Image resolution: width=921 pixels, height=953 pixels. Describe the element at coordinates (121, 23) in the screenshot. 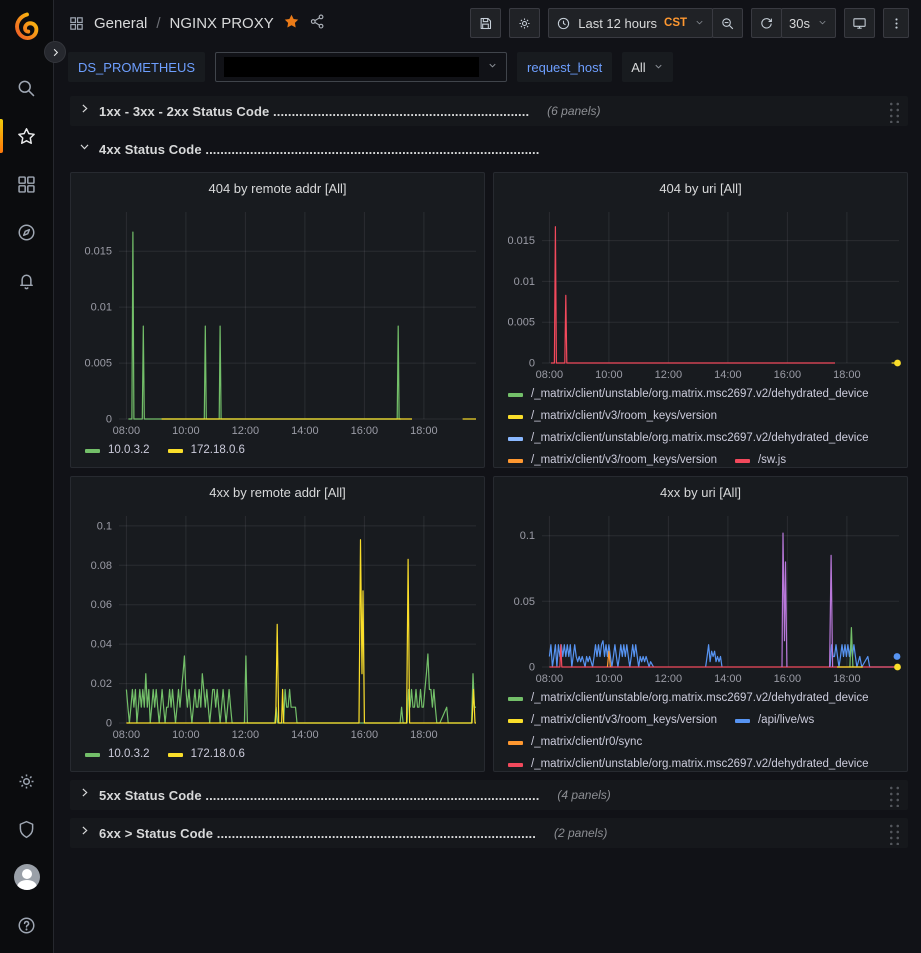

I see `breadcrumb-section: General` at that location.